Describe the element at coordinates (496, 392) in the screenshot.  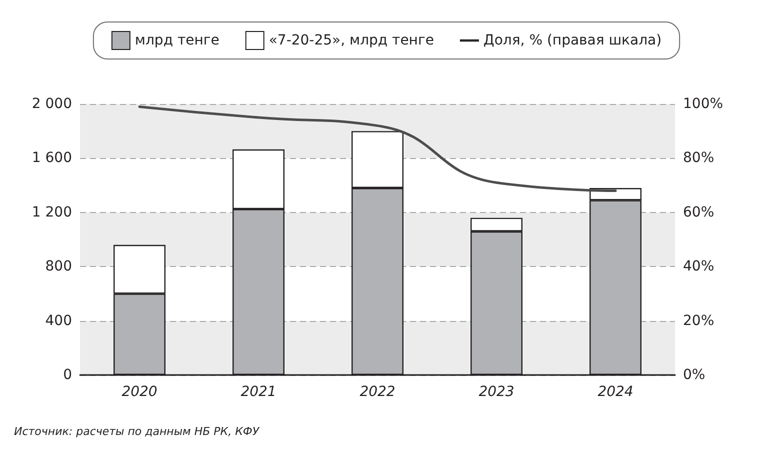
I see `x-tick-label: 2023` at that location.